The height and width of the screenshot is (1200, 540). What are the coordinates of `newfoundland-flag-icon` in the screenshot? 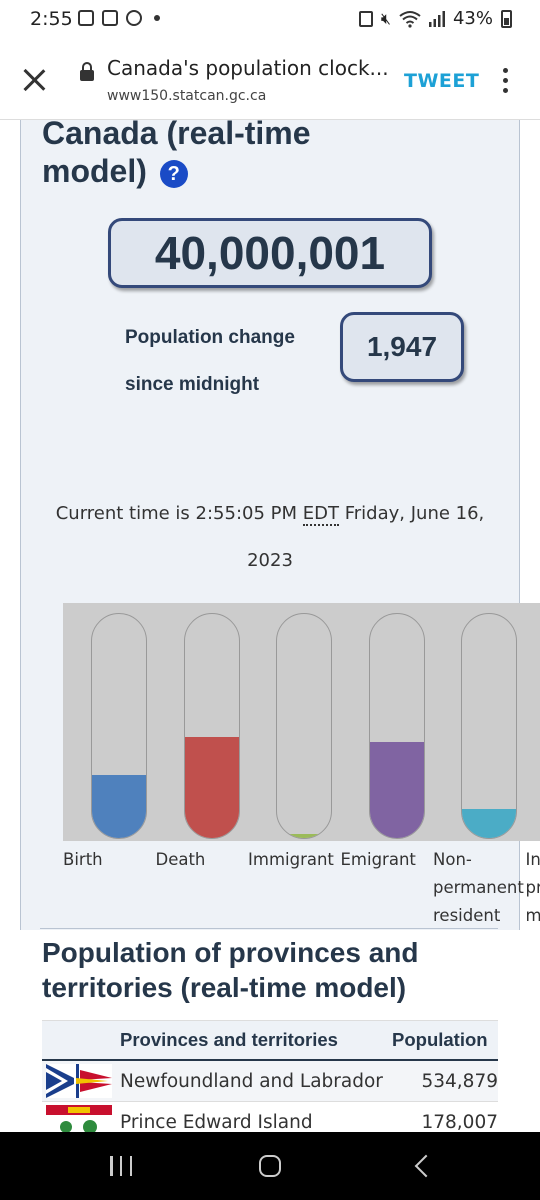 It's located at (79, 1081).